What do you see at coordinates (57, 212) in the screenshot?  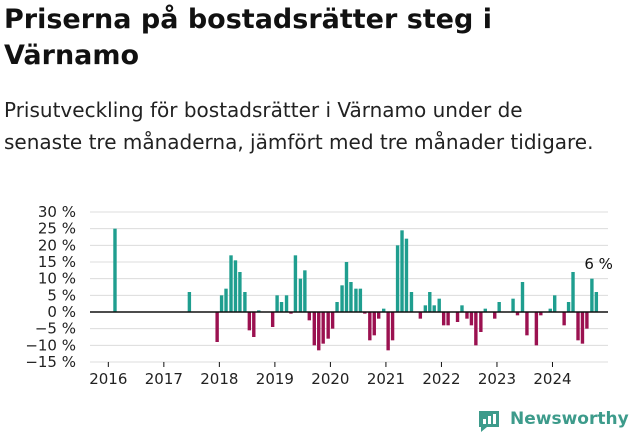 I see `y-tick-label: 30 %` at bounding box center [57, 212].